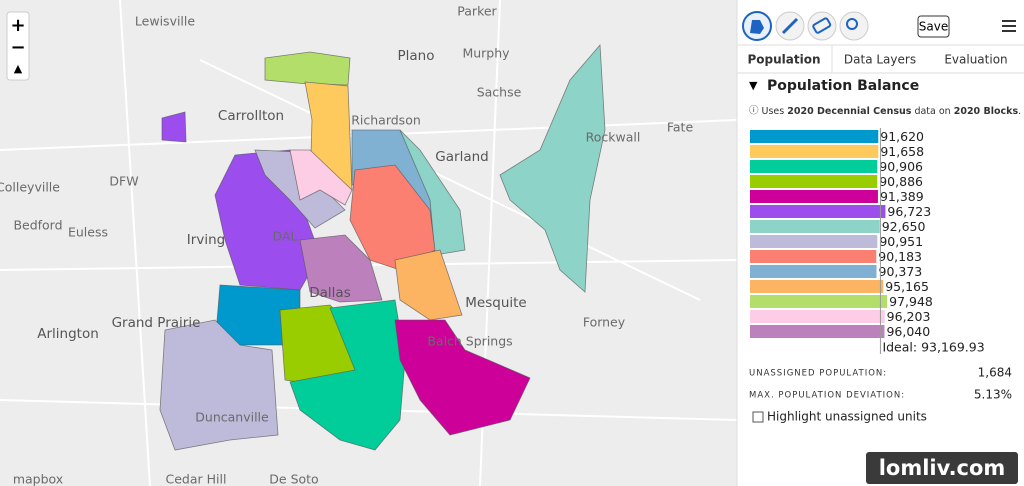 The height and width of the screenshot is (486, 1024). I want to click on eraser-tool, so click(822, 26).